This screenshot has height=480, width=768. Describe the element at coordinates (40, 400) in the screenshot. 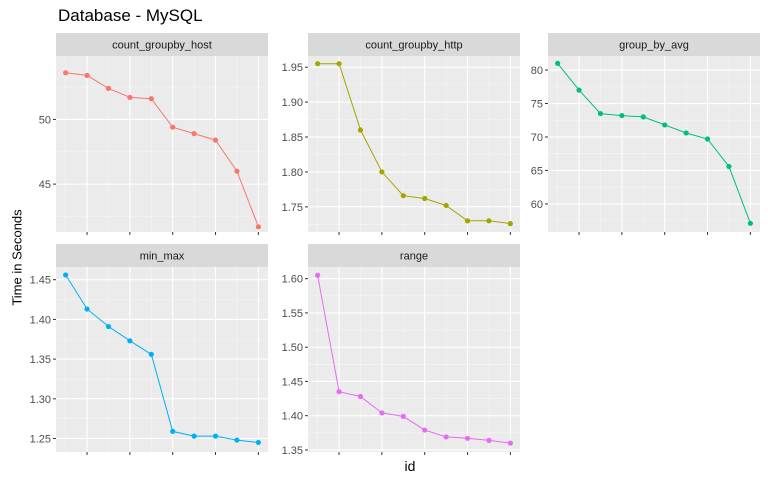

I see `y-tick-label: 1.30` at that location.